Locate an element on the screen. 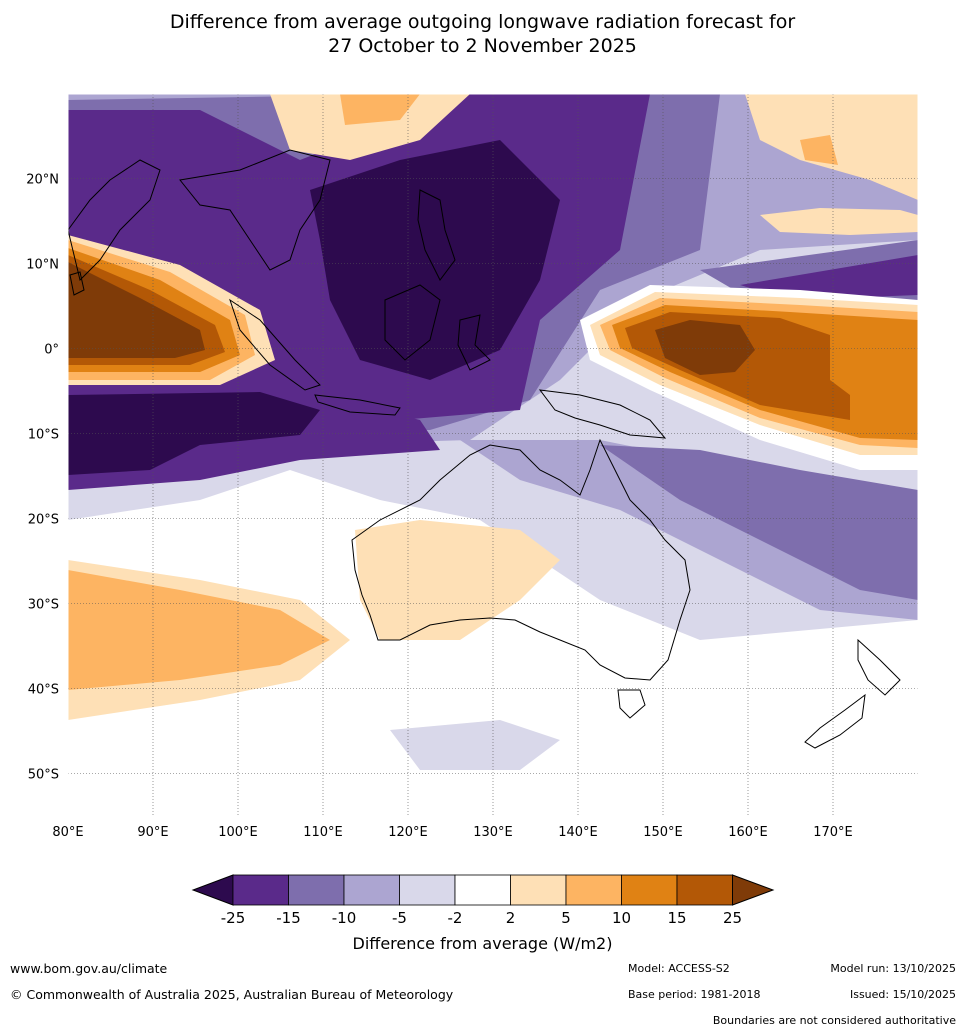  coastline-borneo is located at coordinates (412, 322).